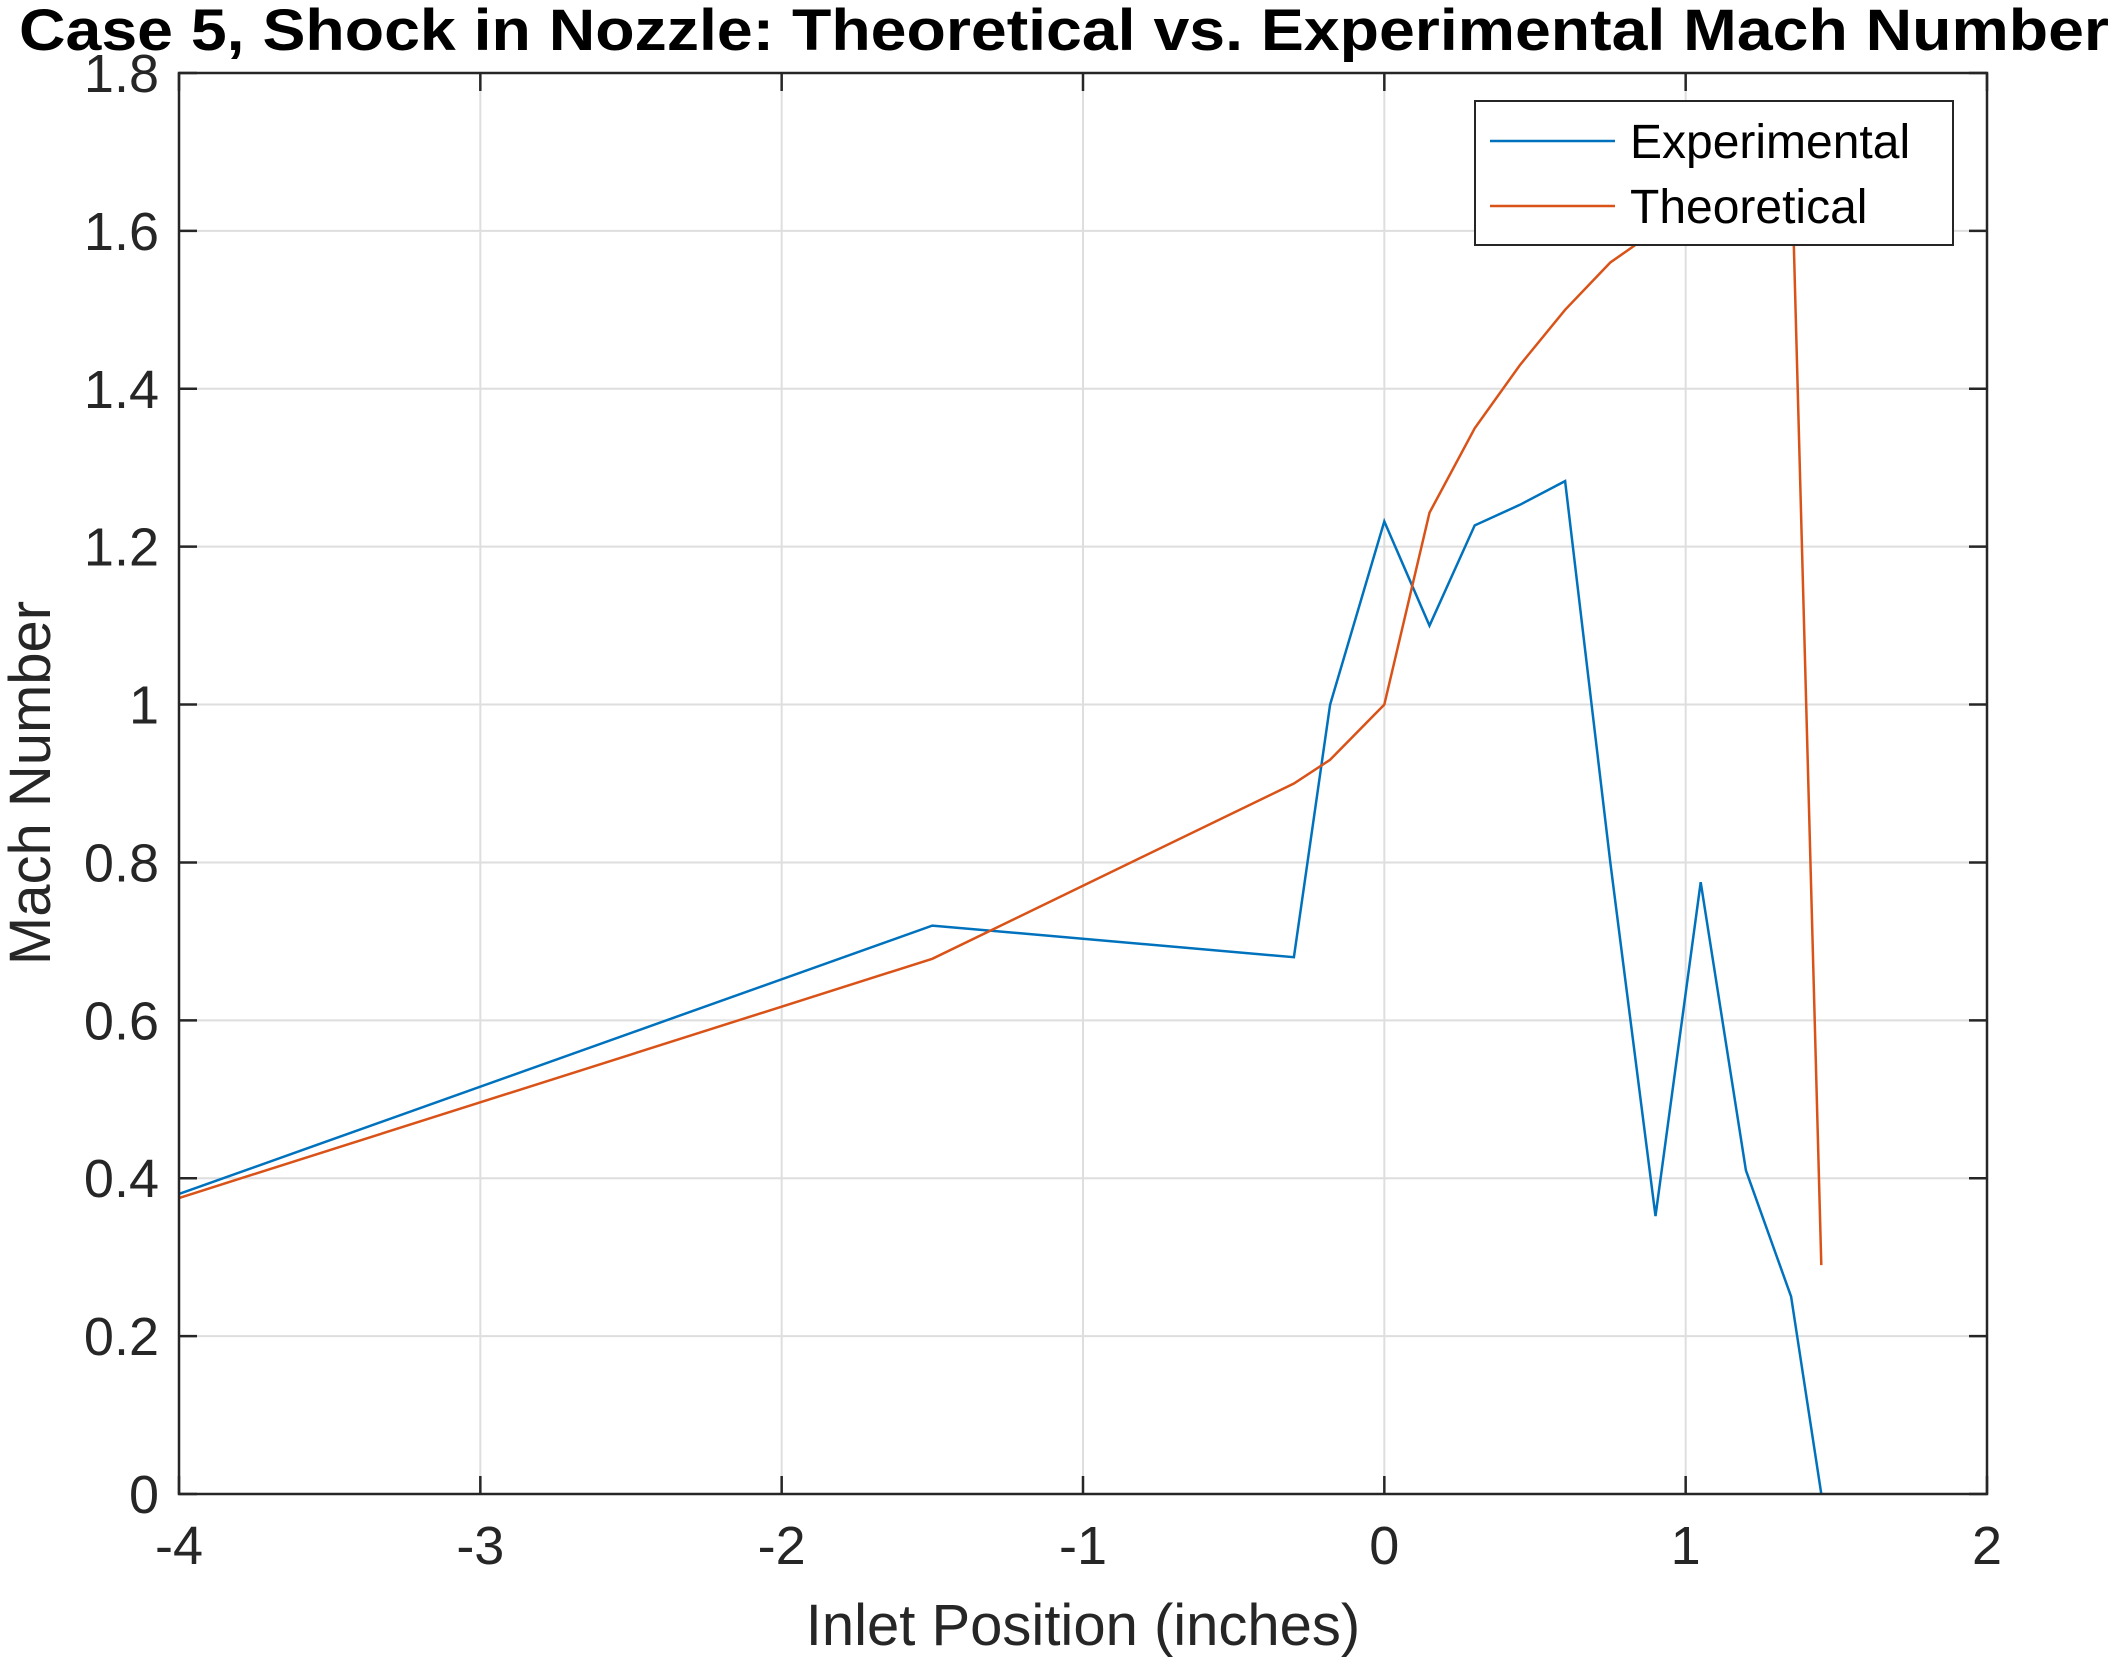 This screenshot has width=2128, height=1664. I want to click on x-tick-label: -2, so click(782, 1546).